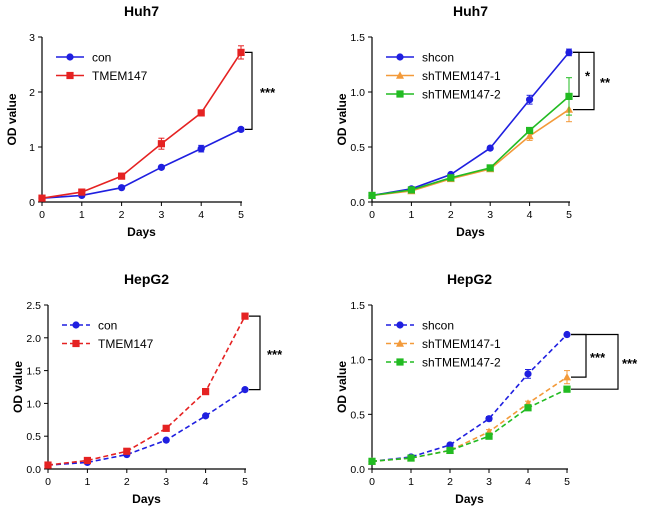  I want to click on y-tick-label: 2, so click(32, 93).